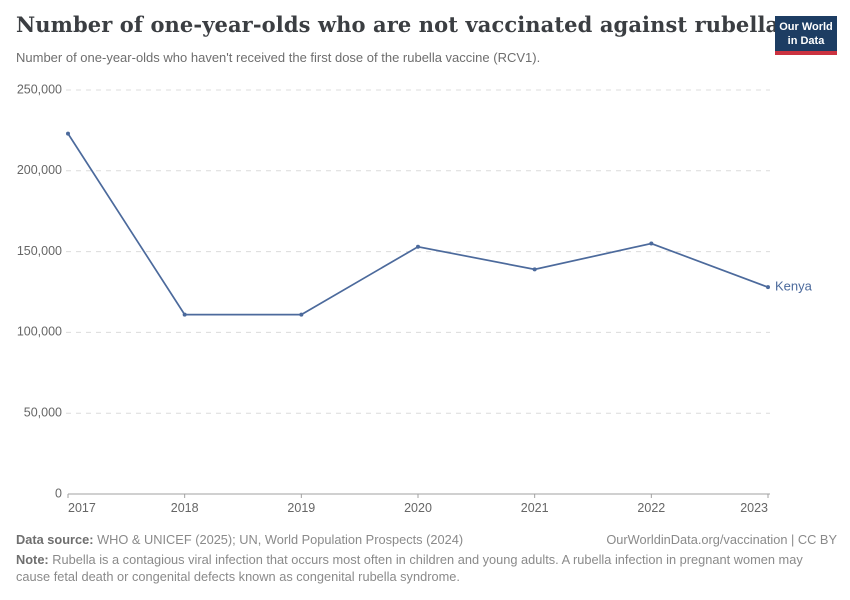 This screenshot has width=850, height=600. I want to click on y-axis-tick-label: 200,000, so click(39, 170).